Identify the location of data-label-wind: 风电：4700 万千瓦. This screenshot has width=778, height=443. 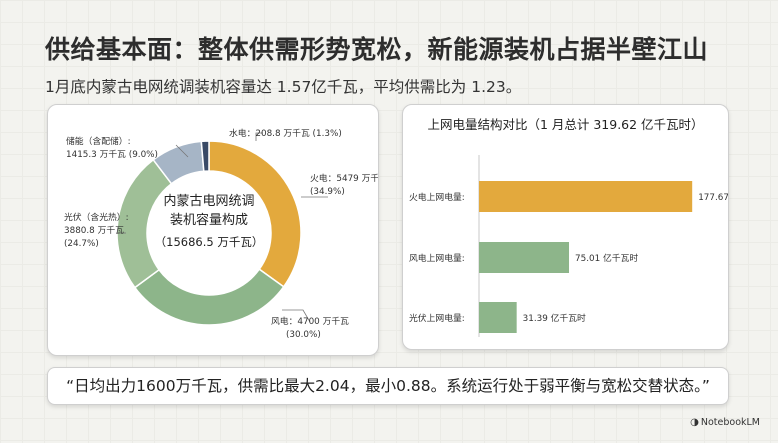
(310, 321).